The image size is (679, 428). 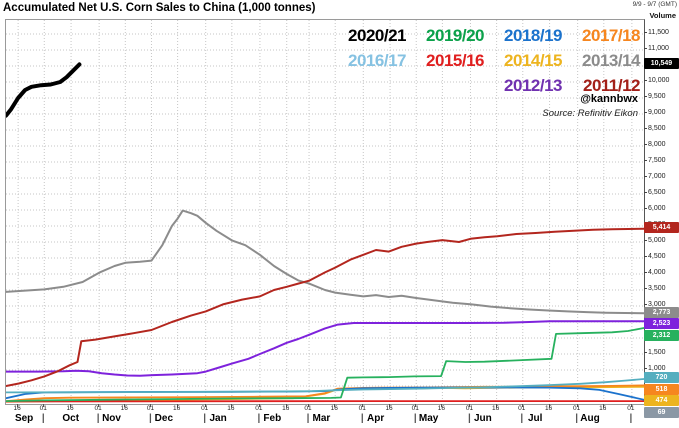 What do you see at coordinates (661, 256) in the screenshot?
I see `y-tick-label: 4,500` at bounding box center [661, 256].